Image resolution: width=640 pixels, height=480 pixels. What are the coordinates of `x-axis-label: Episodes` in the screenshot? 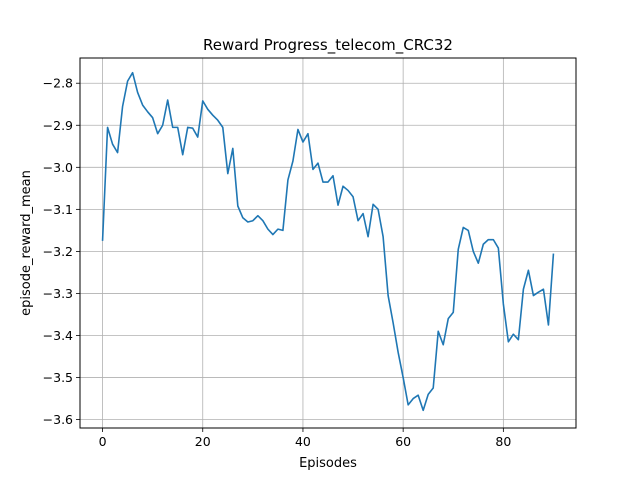 It's located at (328, 463).